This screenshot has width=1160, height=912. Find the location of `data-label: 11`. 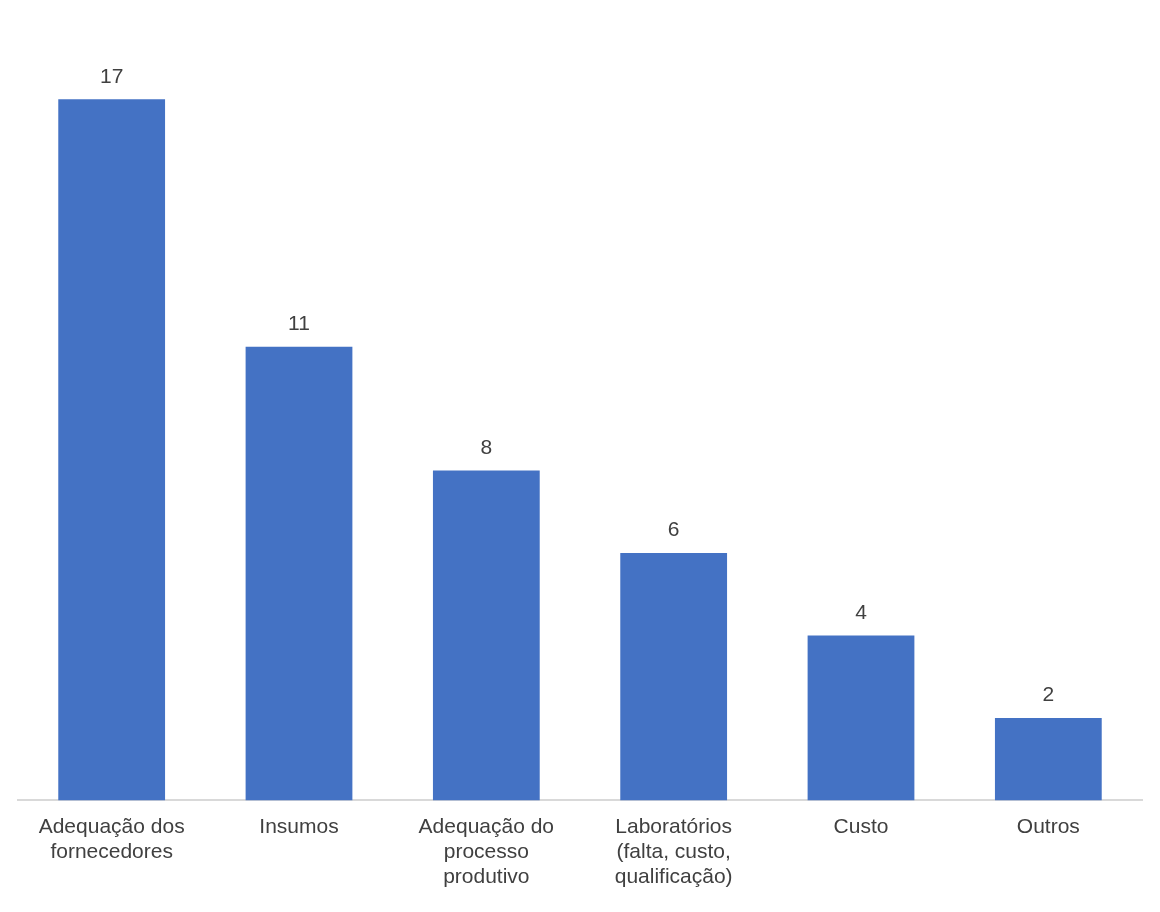

data-label: 11 is located at coordinates (299, 323).